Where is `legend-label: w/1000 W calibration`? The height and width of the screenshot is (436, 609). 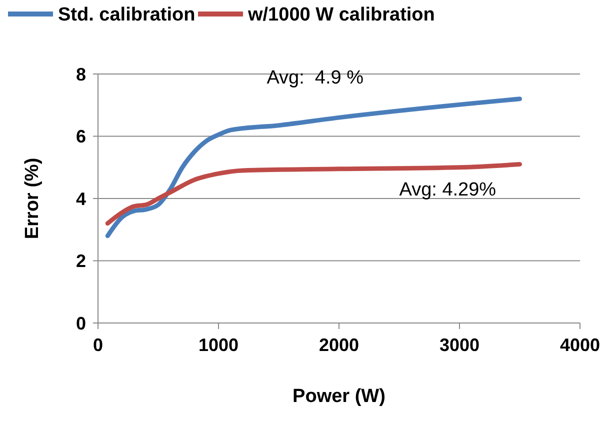
legend-label: w/1000 W calibration is located at coordinates (341, 15).